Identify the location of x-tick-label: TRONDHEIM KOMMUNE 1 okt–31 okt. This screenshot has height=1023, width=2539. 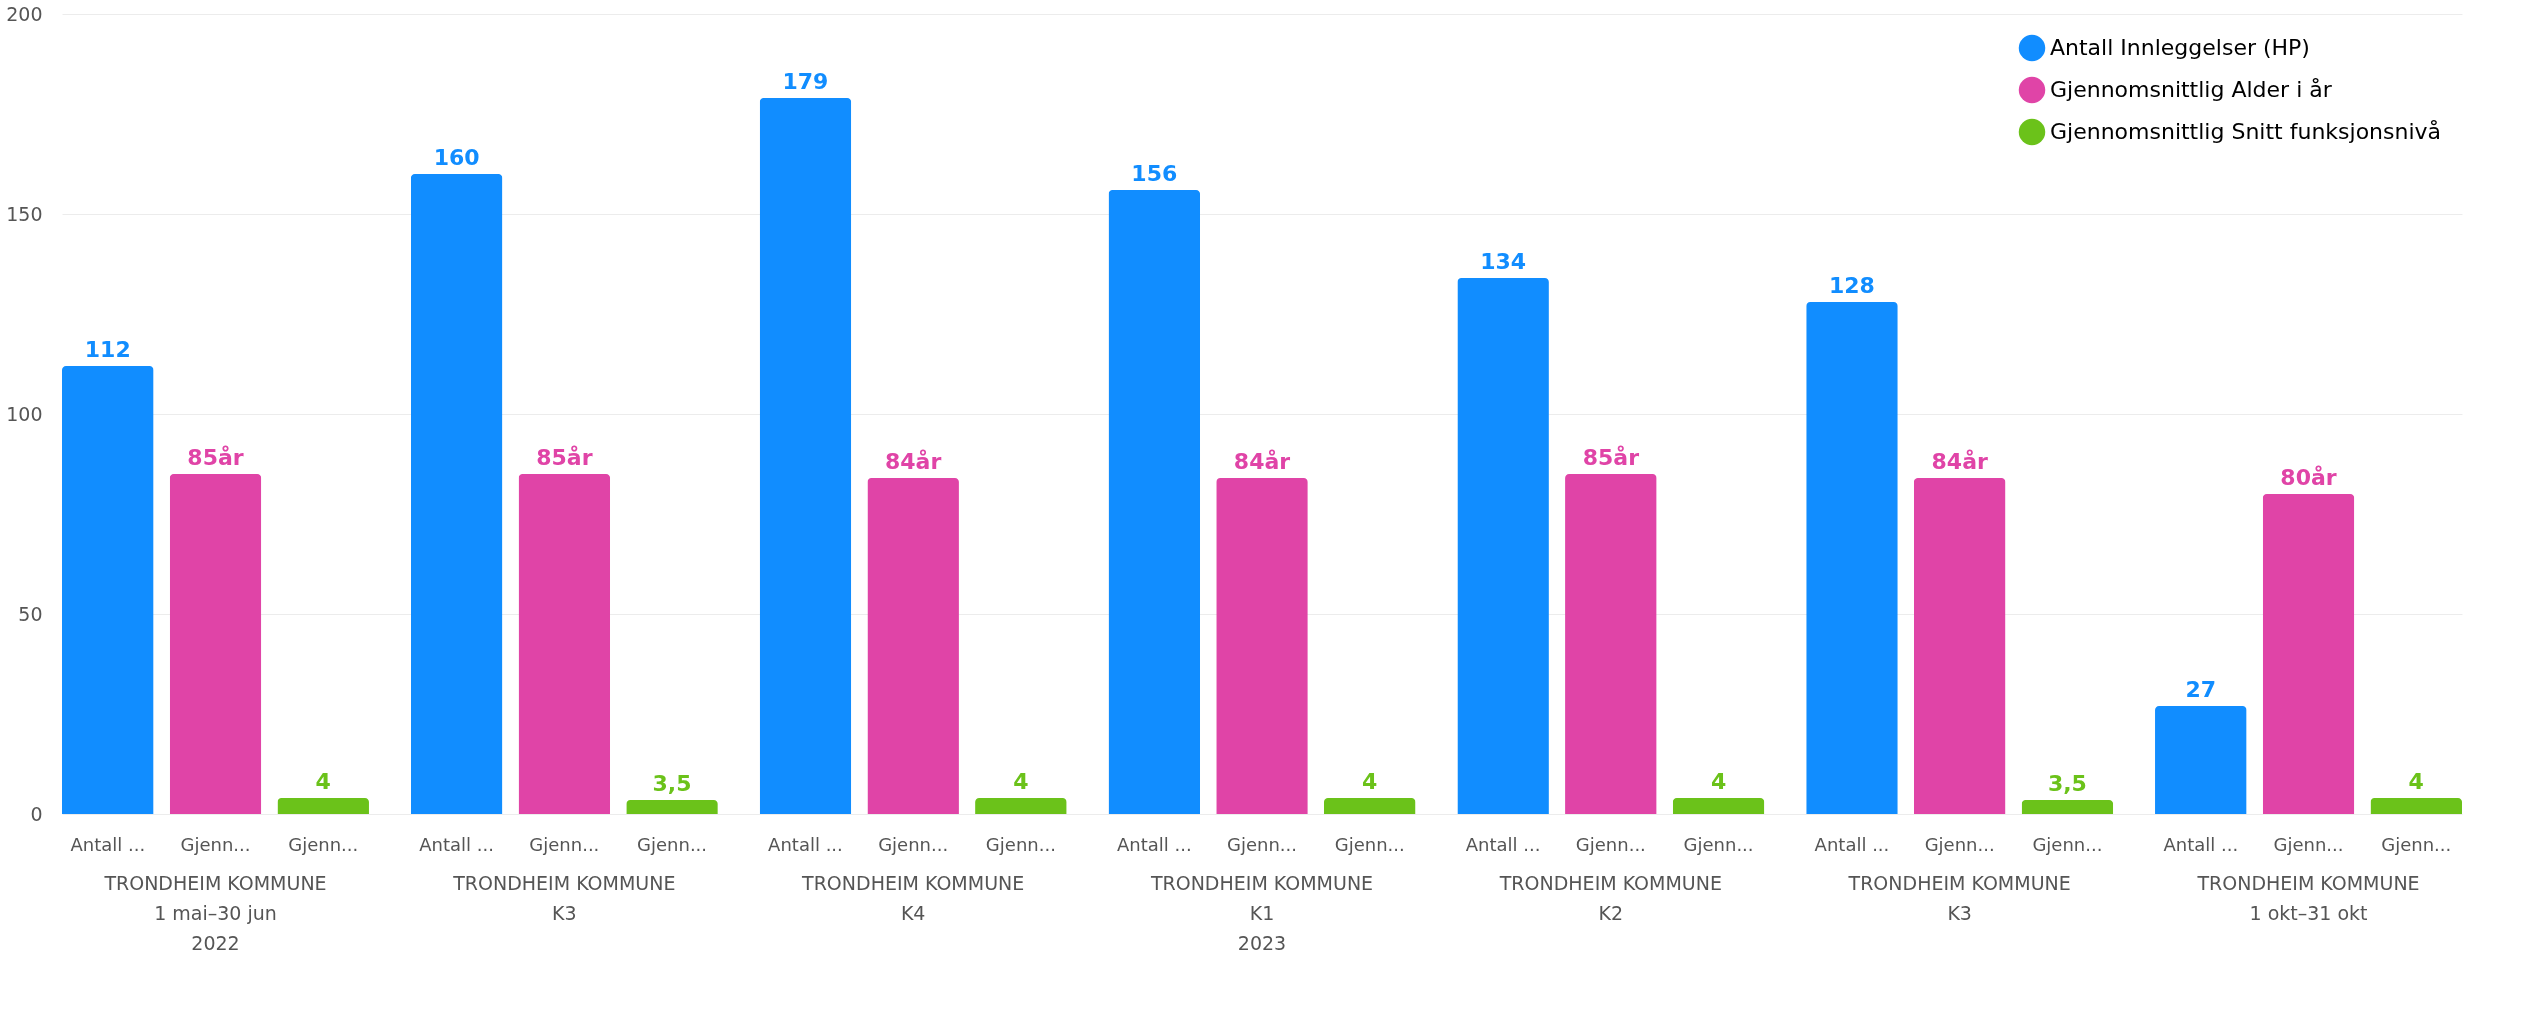
(2308, 897).